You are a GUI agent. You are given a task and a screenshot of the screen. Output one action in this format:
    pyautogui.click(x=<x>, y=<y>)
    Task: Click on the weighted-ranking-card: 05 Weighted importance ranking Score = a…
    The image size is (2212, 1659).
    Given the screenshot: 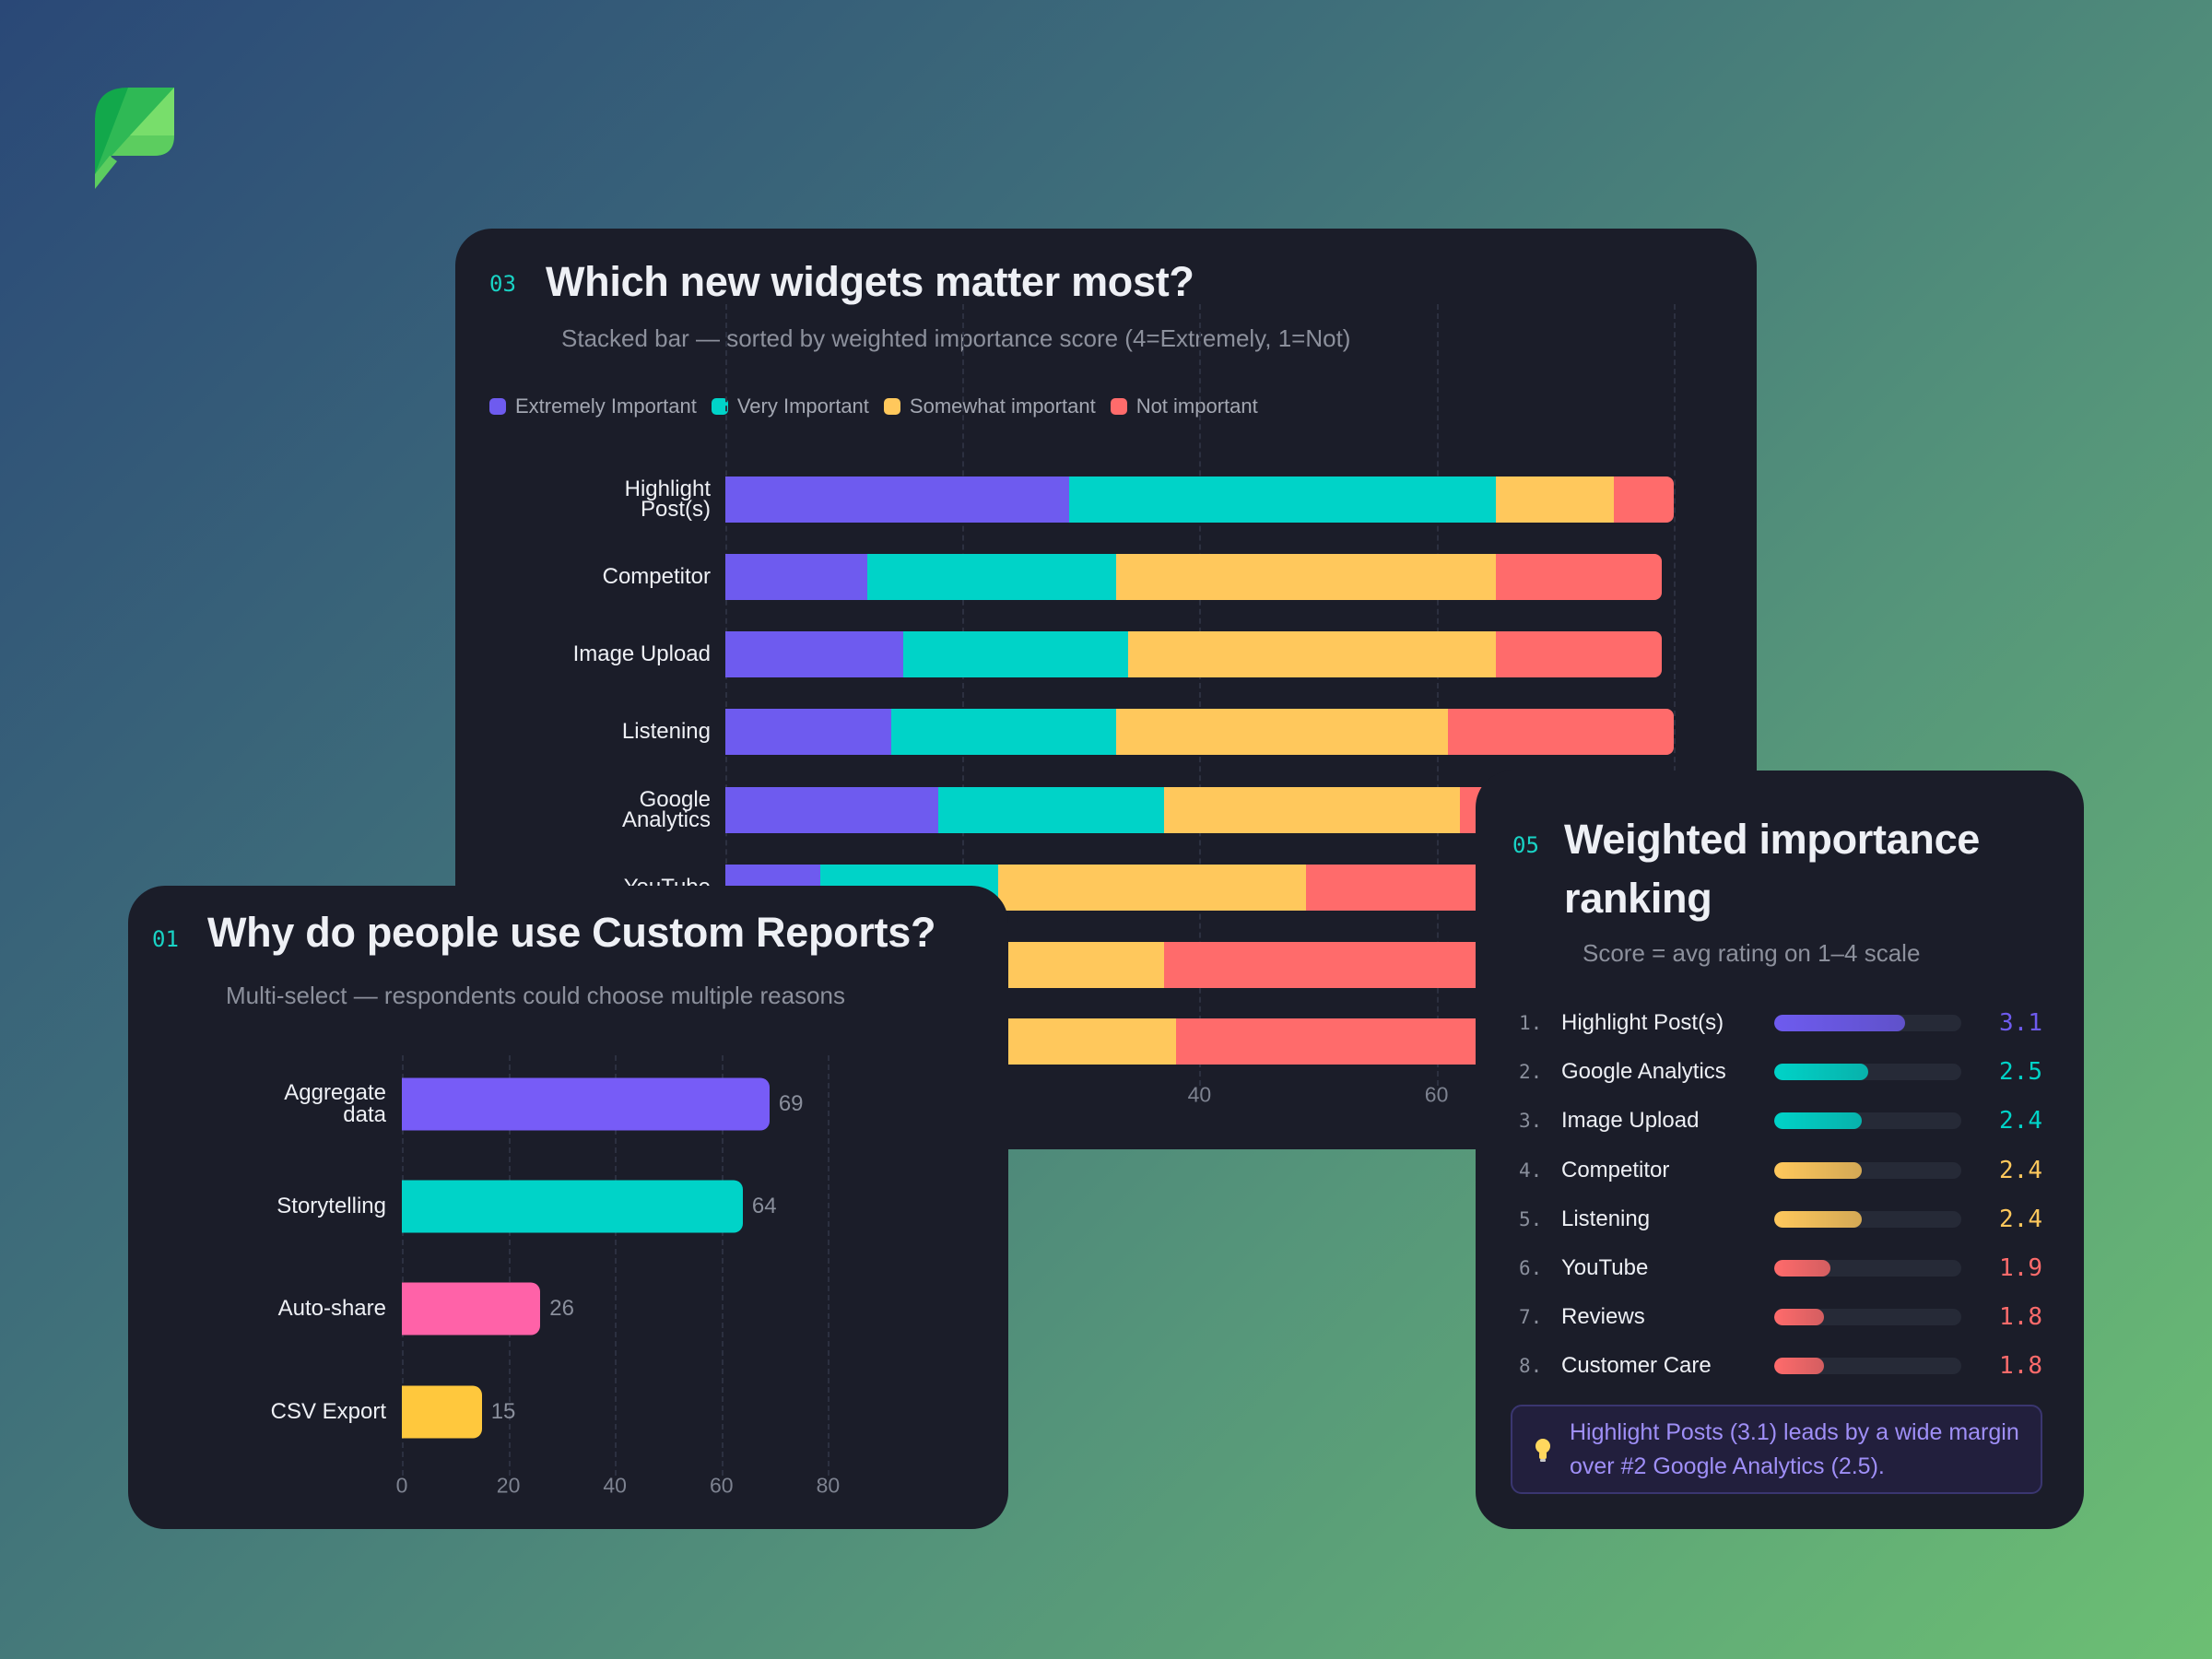 What is the action you would take?
    pyautogui.click(x=1780, y=1150)
    